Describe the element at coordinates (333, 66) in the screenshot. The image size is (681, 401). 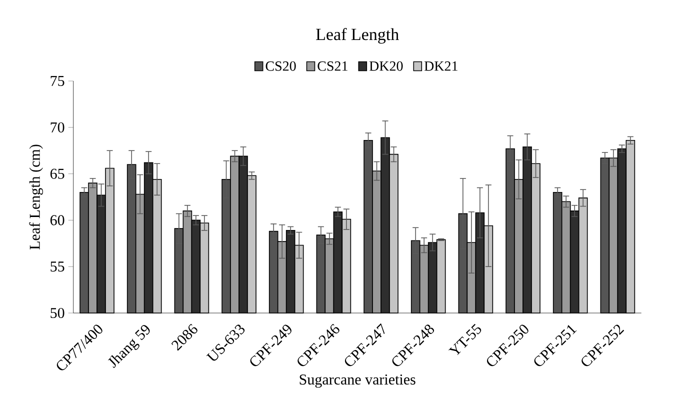
I see `legend-label: CS21` at that location.